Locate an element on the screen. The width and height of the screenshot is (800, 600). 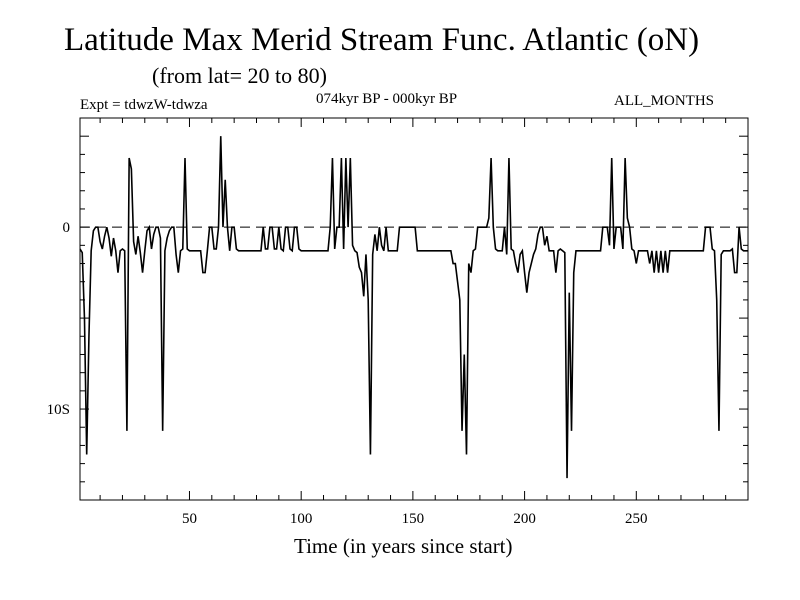
x-tick-label: 250 is located at coordinates (636, 519).